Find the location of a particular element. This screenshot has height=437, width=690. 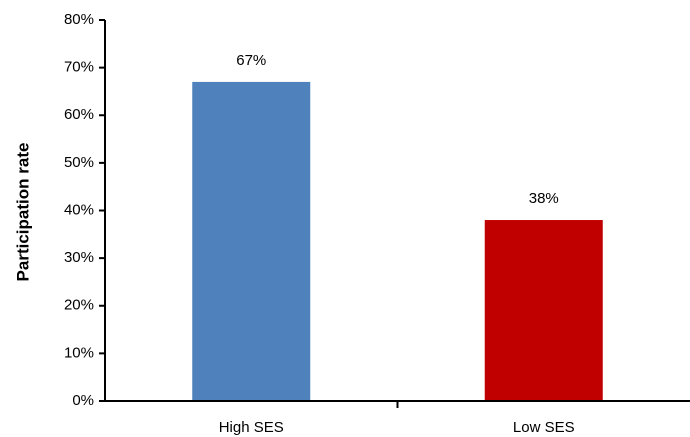

y-tick-label: 70% is located at coordinates (79, 67).